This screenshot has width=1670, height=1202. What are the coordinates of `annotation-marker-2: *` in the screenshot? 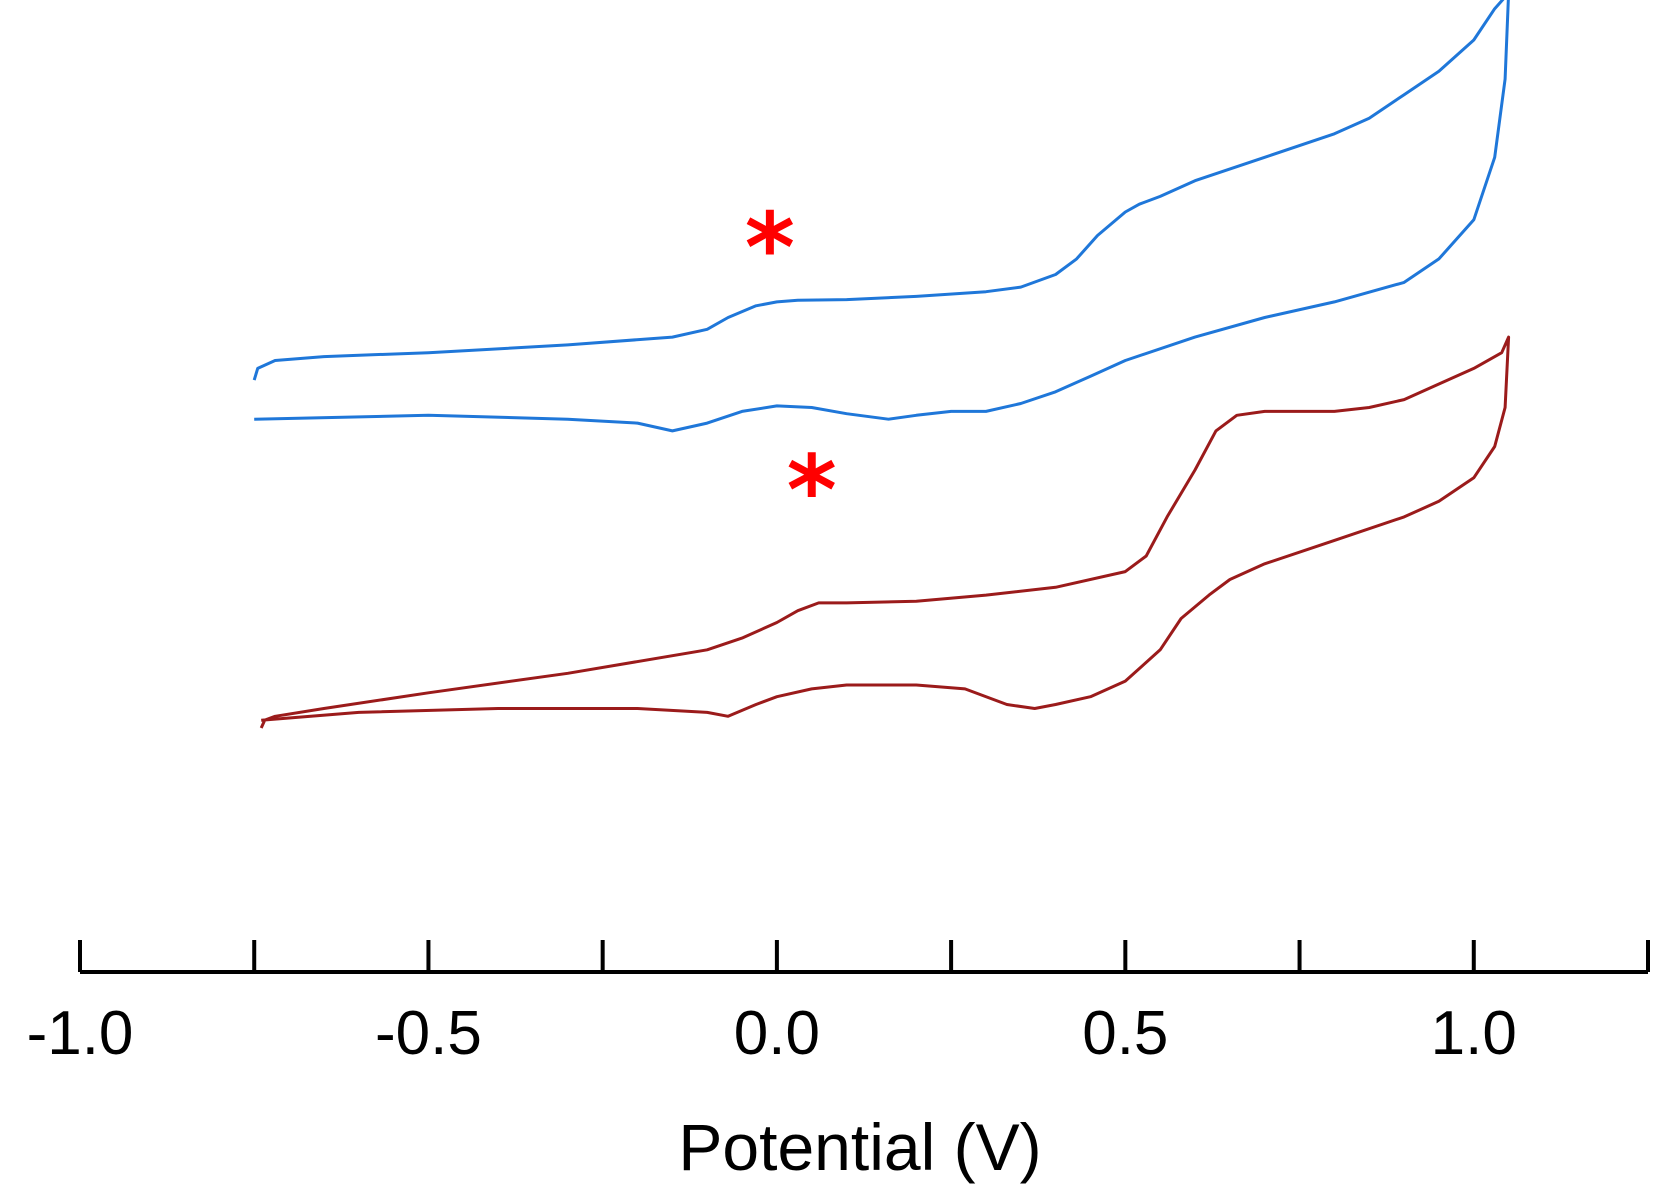 It's located at (812, 491).